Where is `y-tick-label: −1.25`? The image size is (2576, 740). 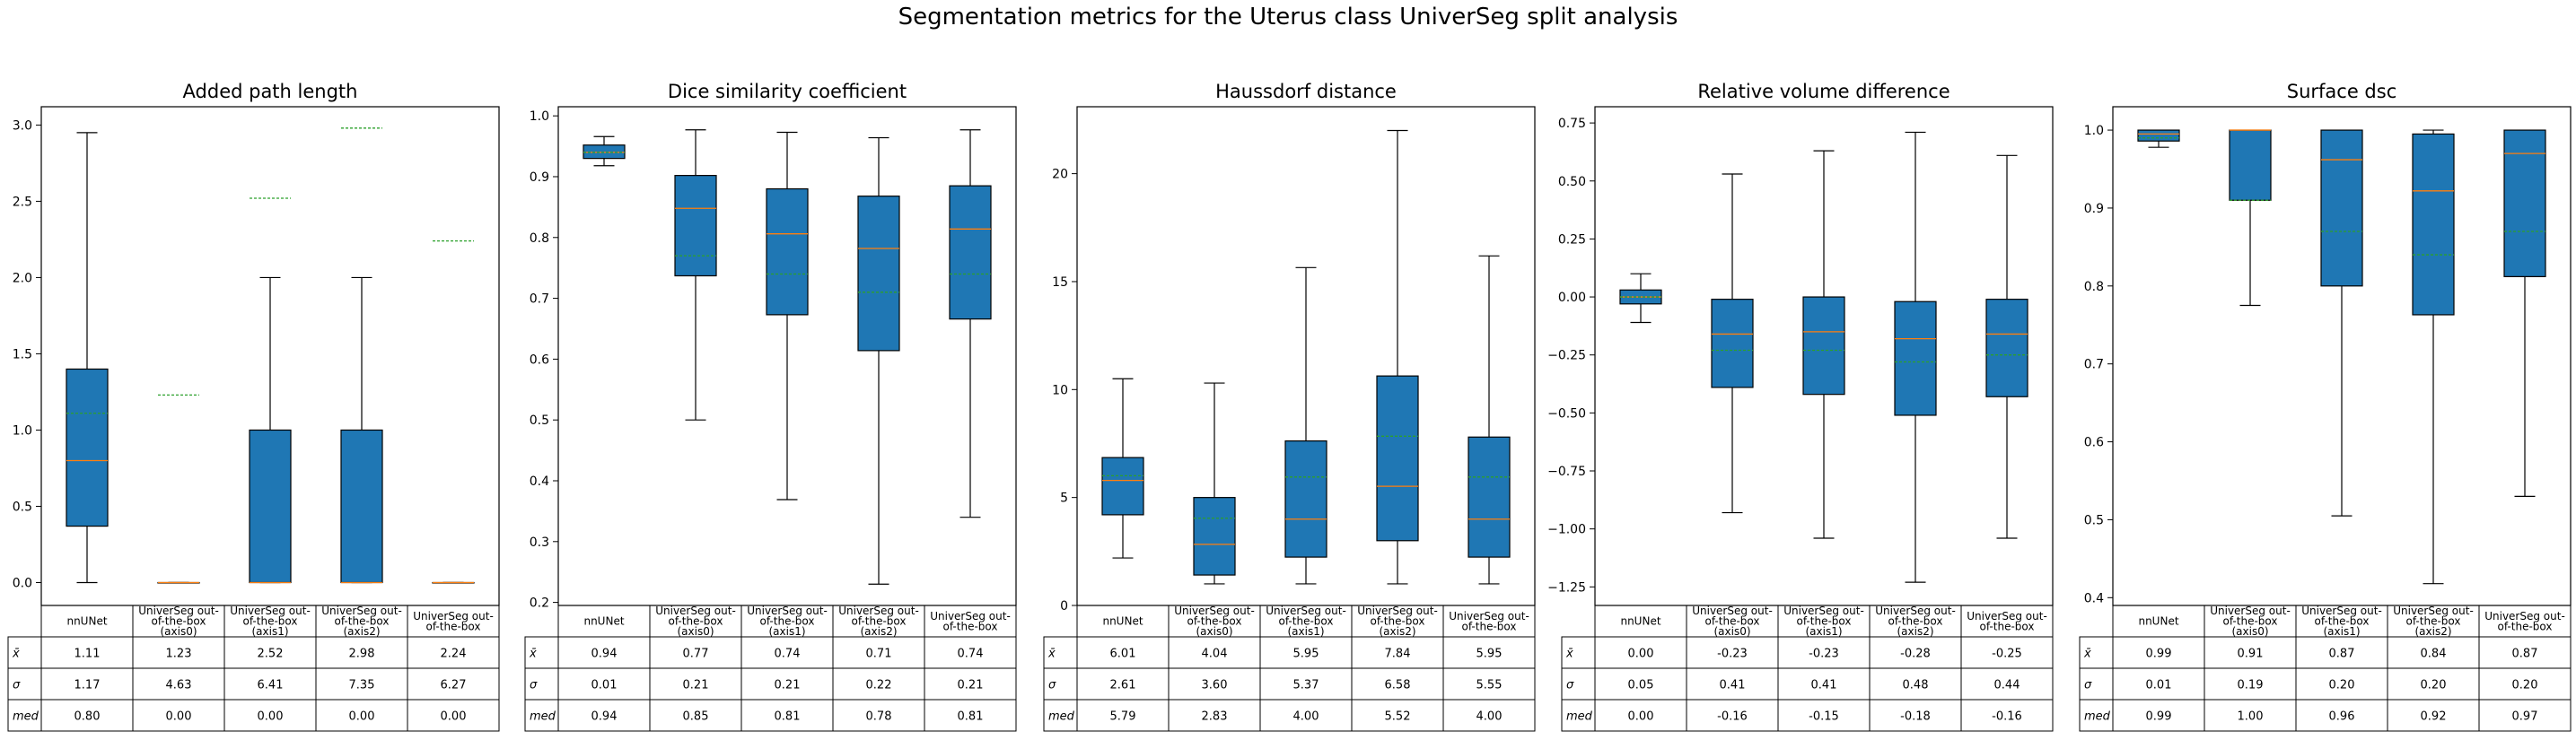 y-tick-label: −1.25 is located at coordinates (1566, 587).